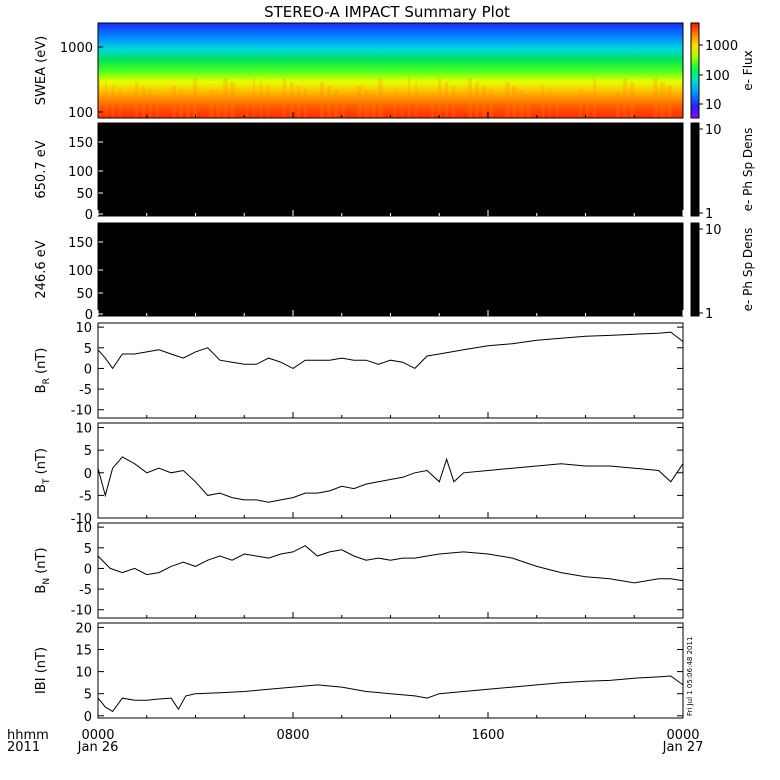 The height and width of the screenshot is (780, 780). I want to click on panel-7: 20 15 10 5 0 IBI (nT), so click(359, 673).